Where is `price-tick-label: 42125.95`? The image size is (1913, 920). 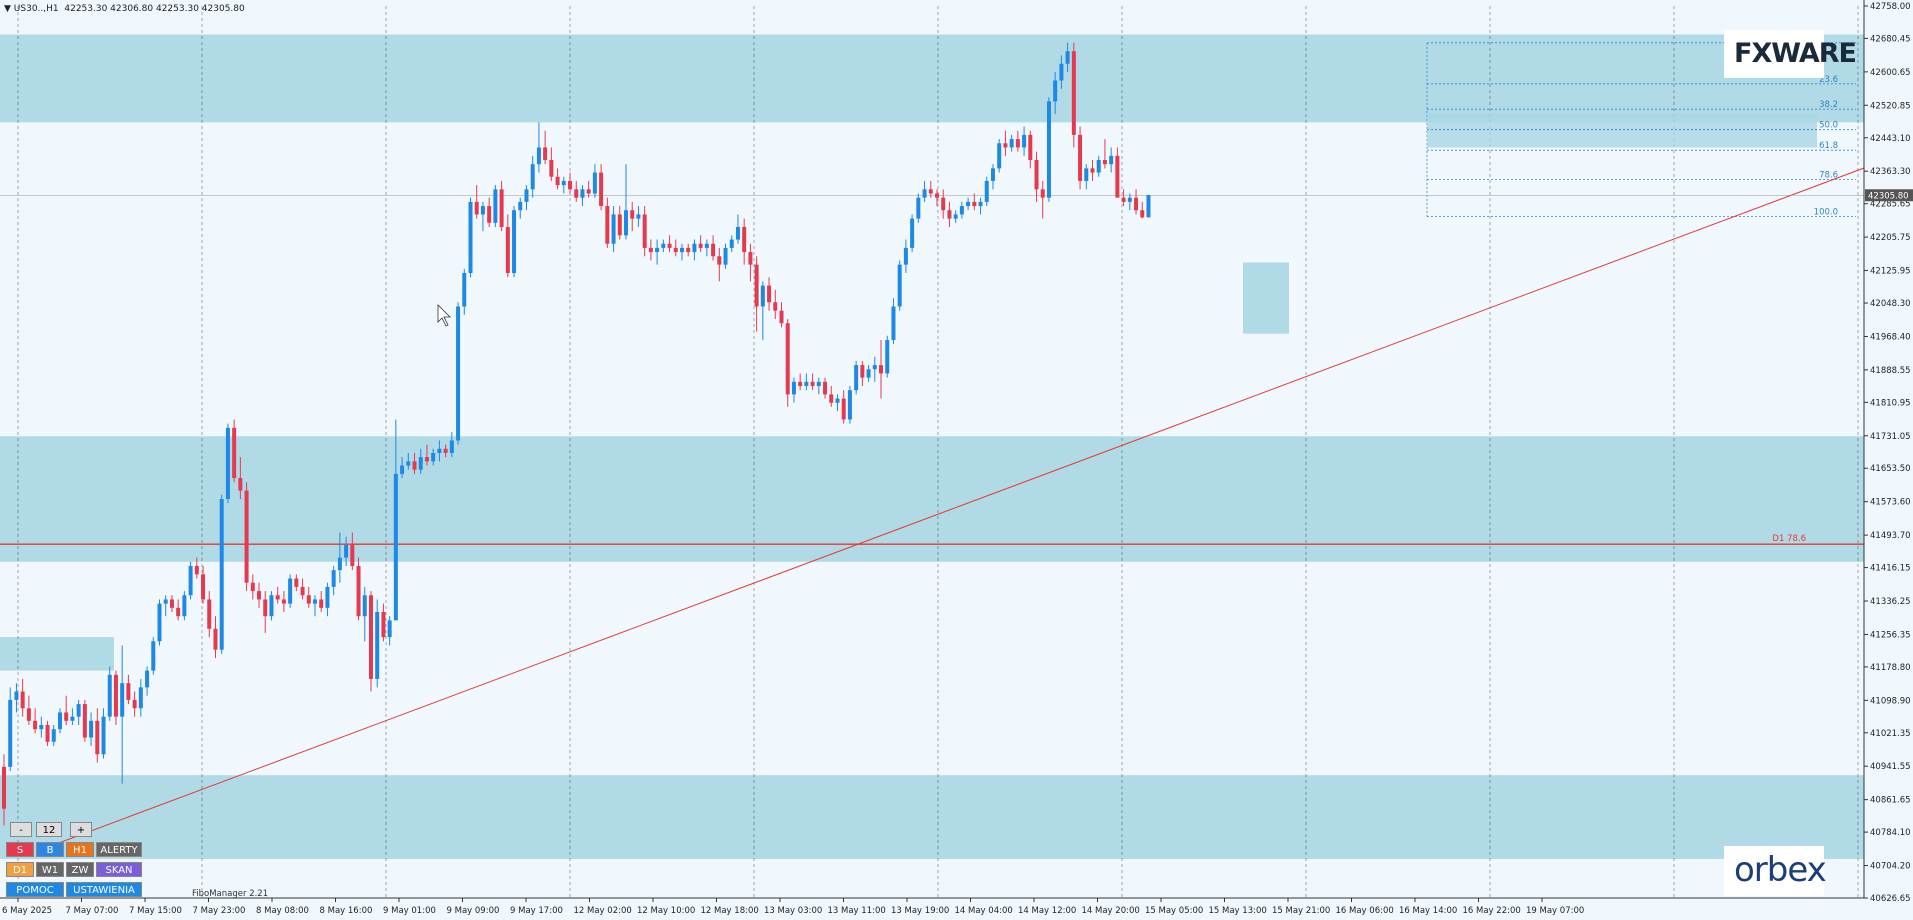 price-tick-label: 42125.95 is located at coordinates (1890, 272).